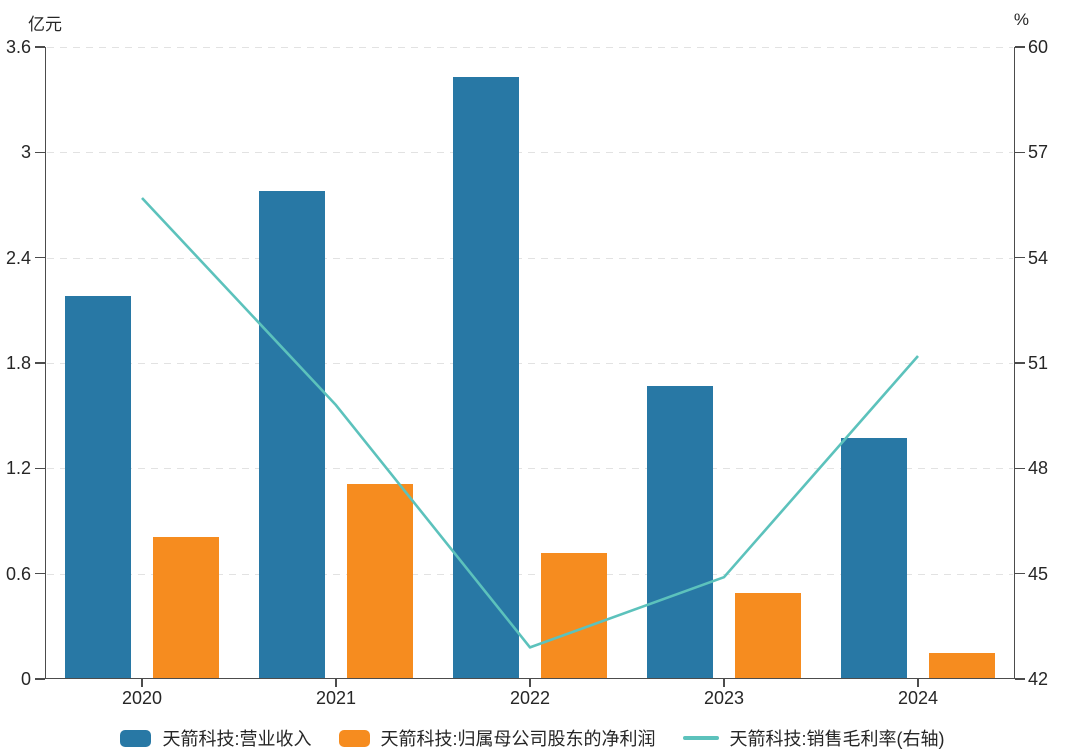 Image resolution: width=1065 pixels, height=756 pixels. What do you see at coordinates (700, 738) in the screenshot?
I see `gross-margin-line-swatch-icon` at bounding box center [700, 738].